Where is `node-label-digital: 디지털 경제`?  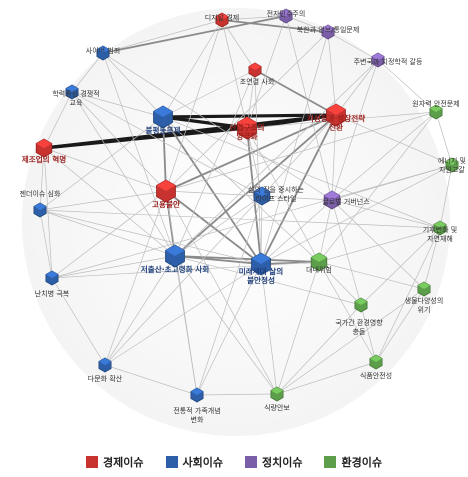
node-label-digital: 디지털 경제 is located at coordinates (222, 17).